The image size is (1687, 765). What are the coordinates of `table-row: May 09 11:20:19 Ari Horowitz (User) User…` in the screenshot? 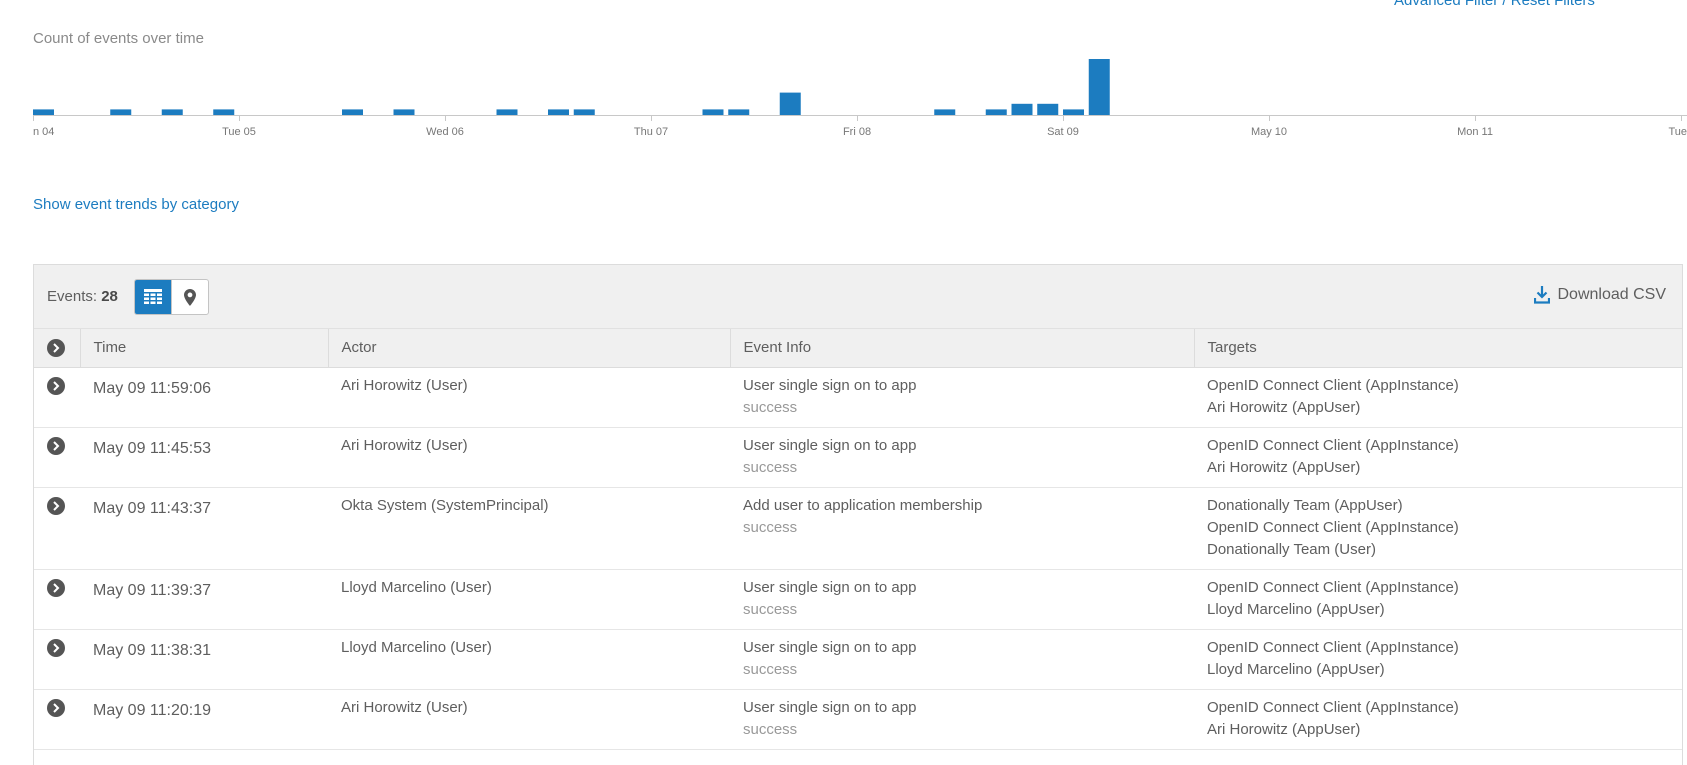 It's located at (858, 719).